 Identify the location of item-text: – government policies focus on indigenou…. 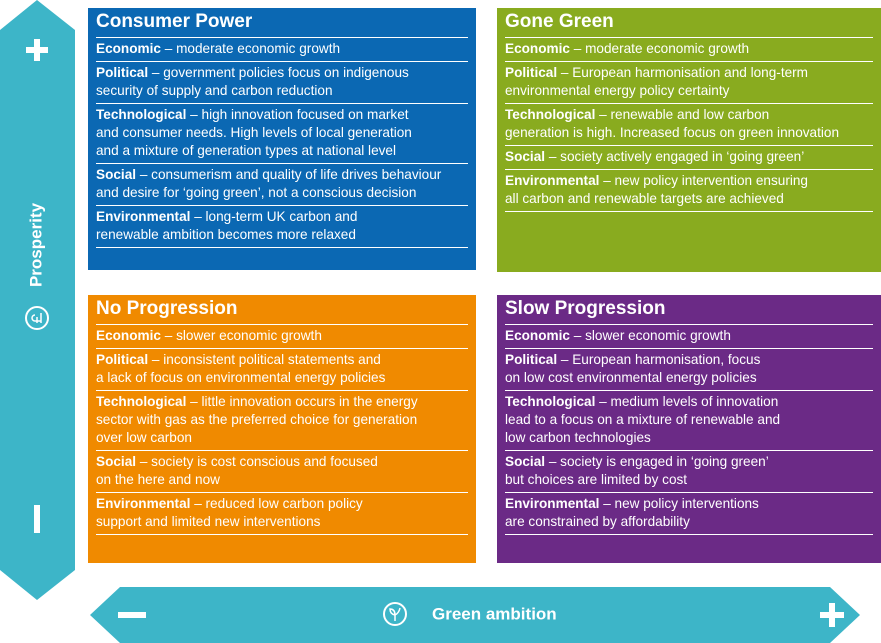
(278, 72).